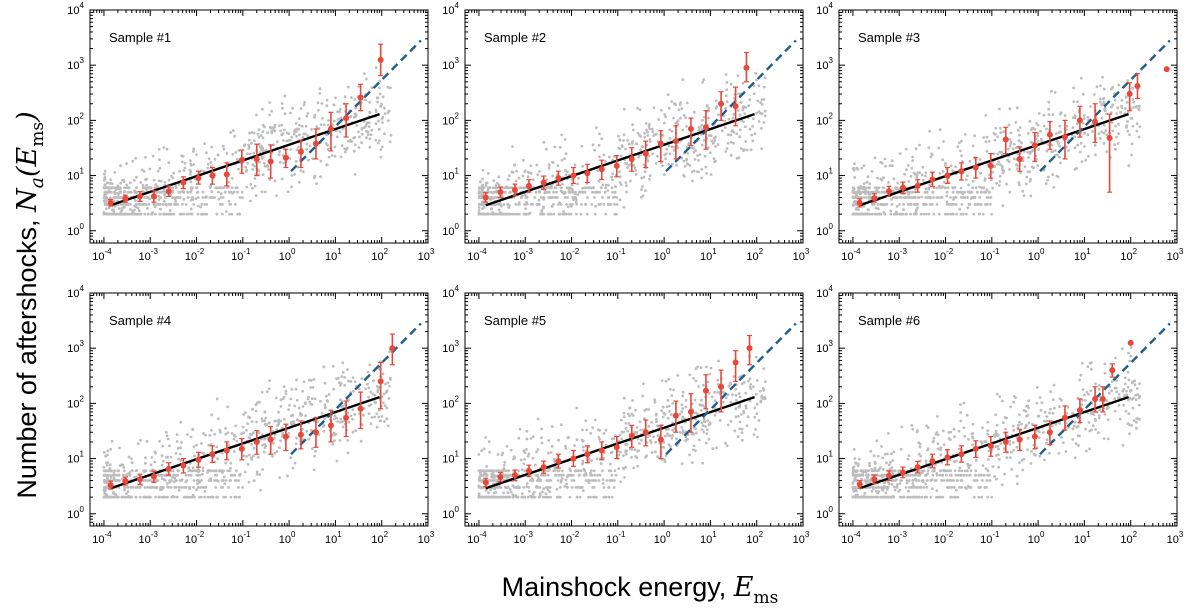 The height and width of the screenshot is (611, 1199). Describe the element at coordinates (448, 177) in the screenshot. I see `y-tick-base: 10` at that location.